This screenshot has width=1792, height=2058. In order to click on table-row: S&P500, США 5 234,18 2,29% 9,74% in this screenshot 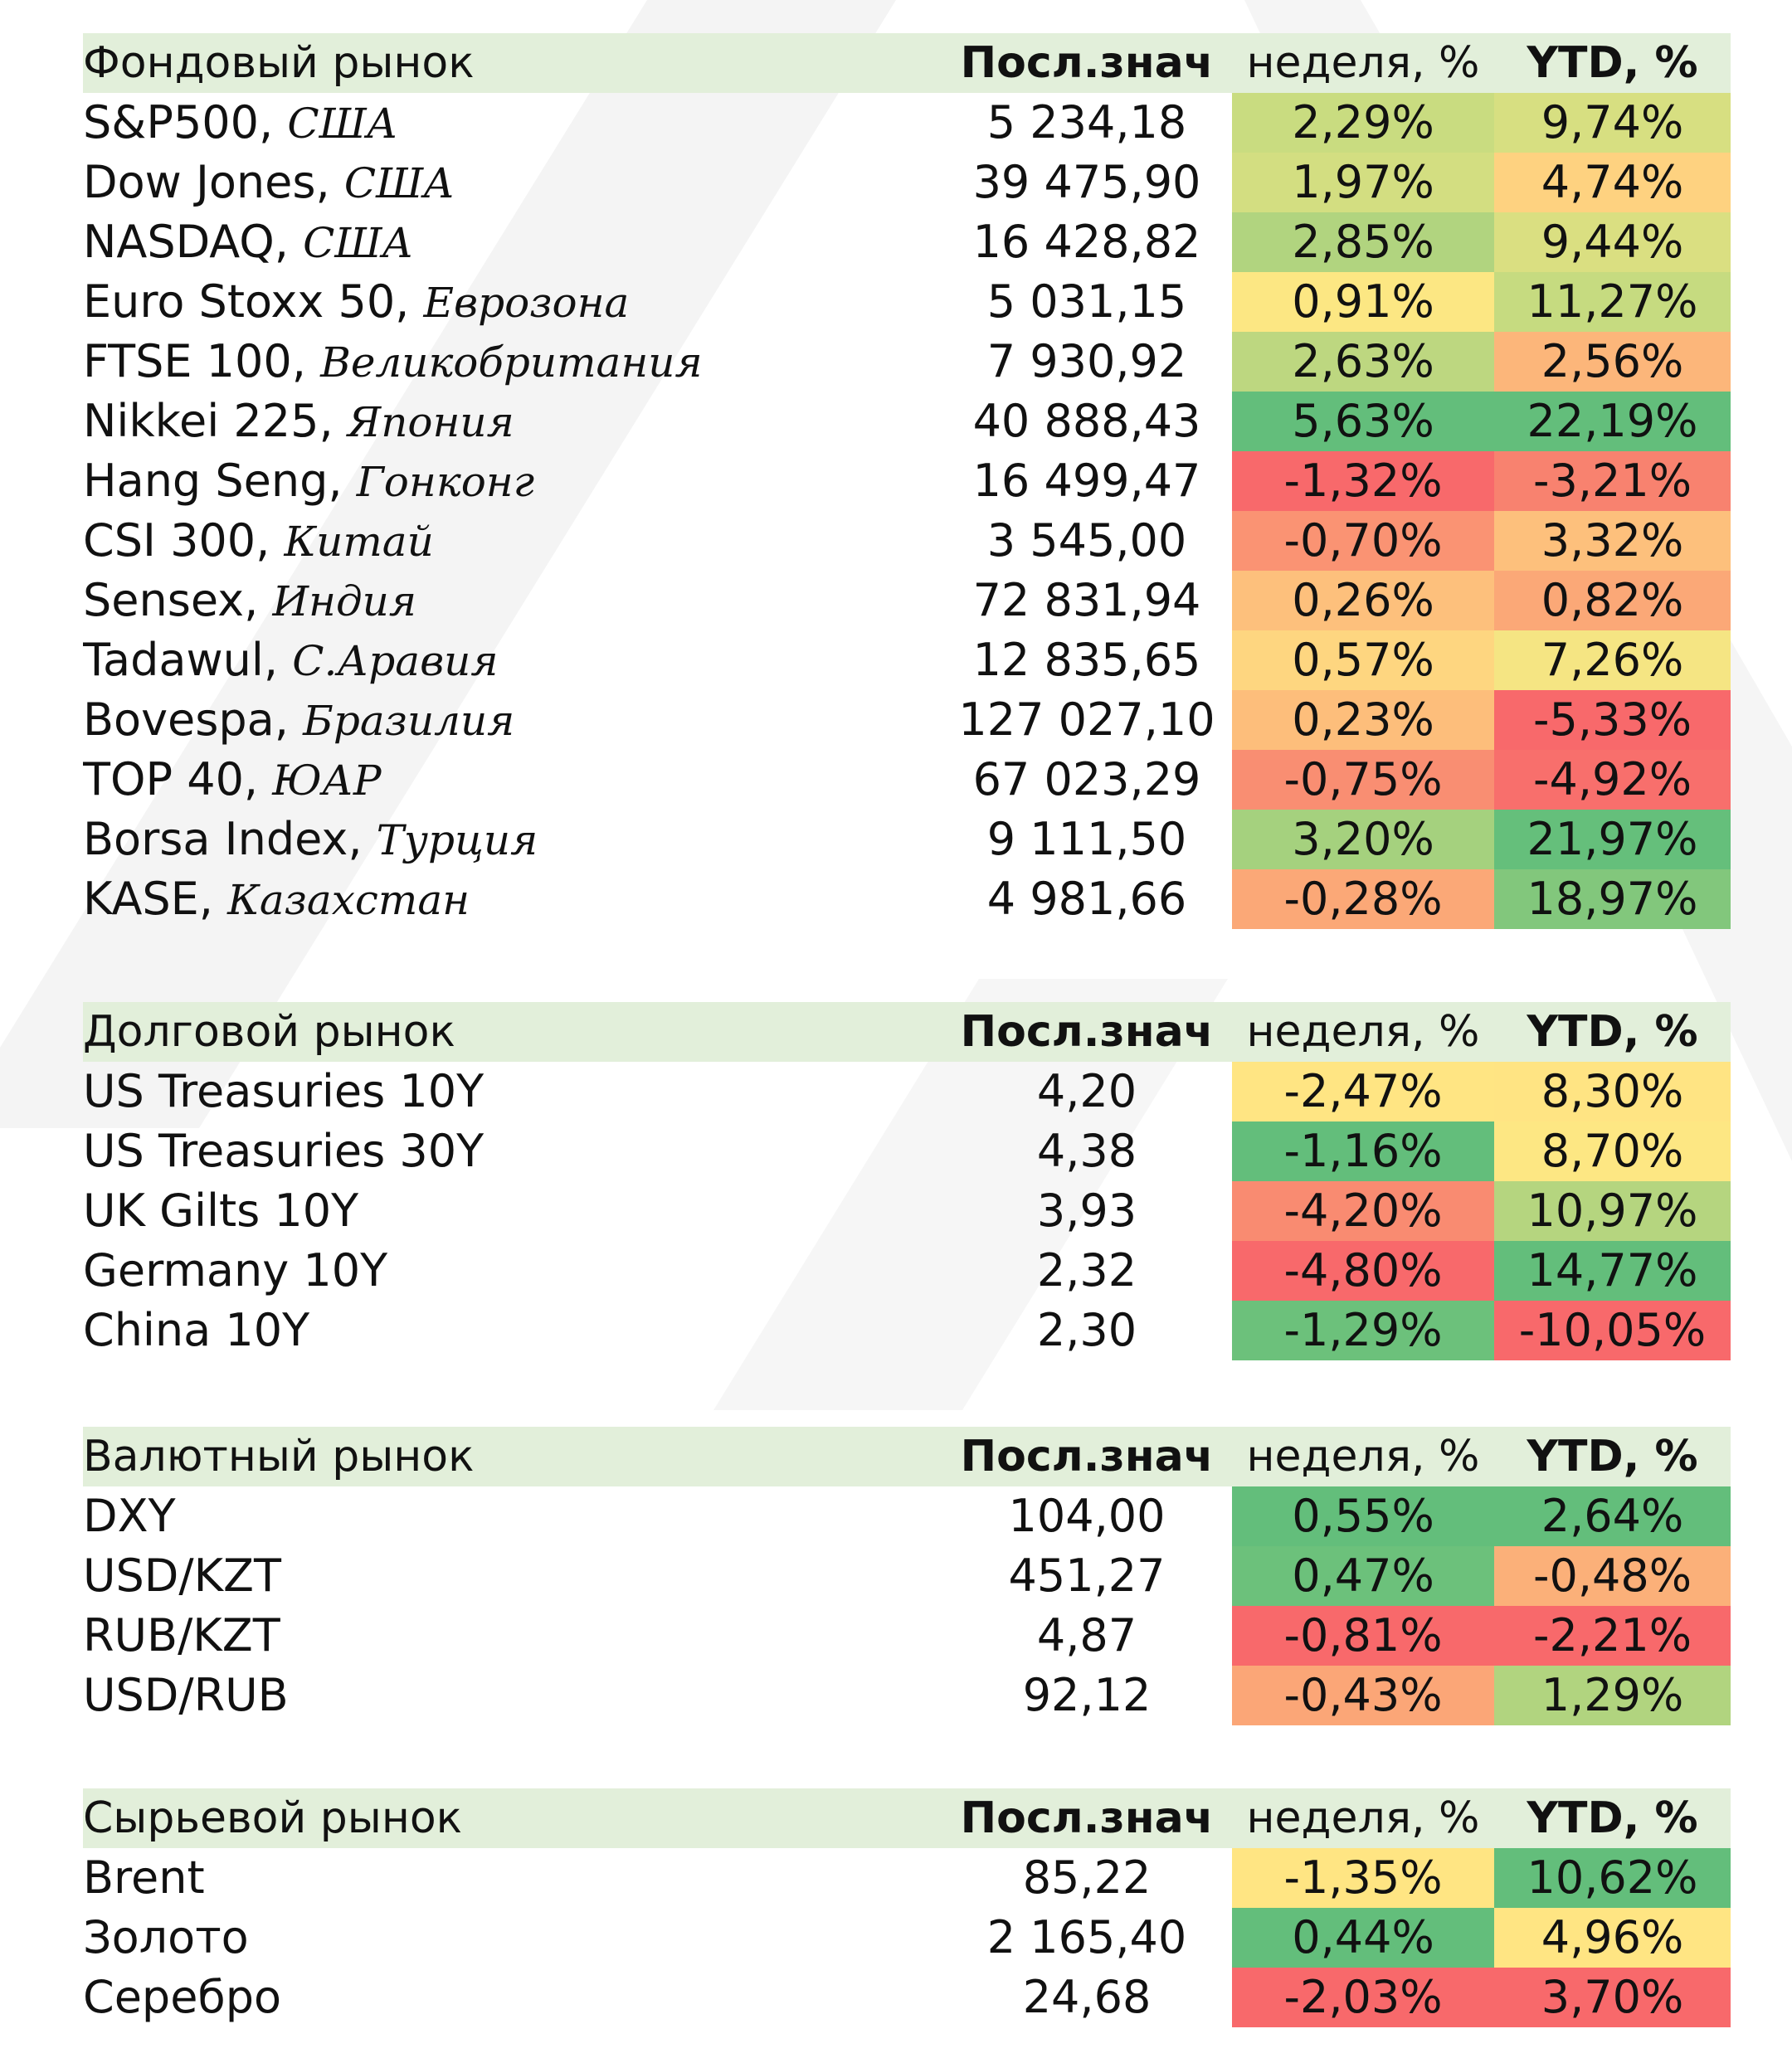, I will do `click(907, 123)`.